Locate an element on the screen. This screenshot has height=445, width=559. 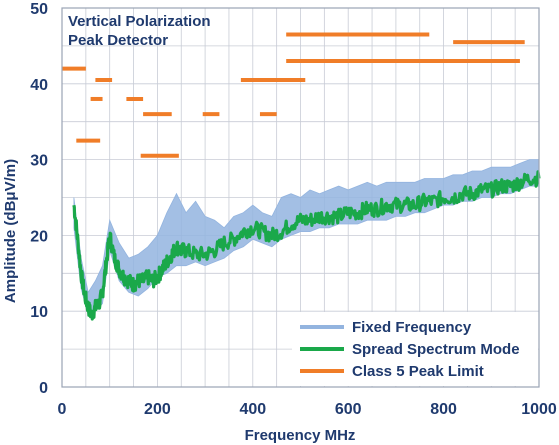
y-tick-label: 10 is located at coordinates (39, 312).